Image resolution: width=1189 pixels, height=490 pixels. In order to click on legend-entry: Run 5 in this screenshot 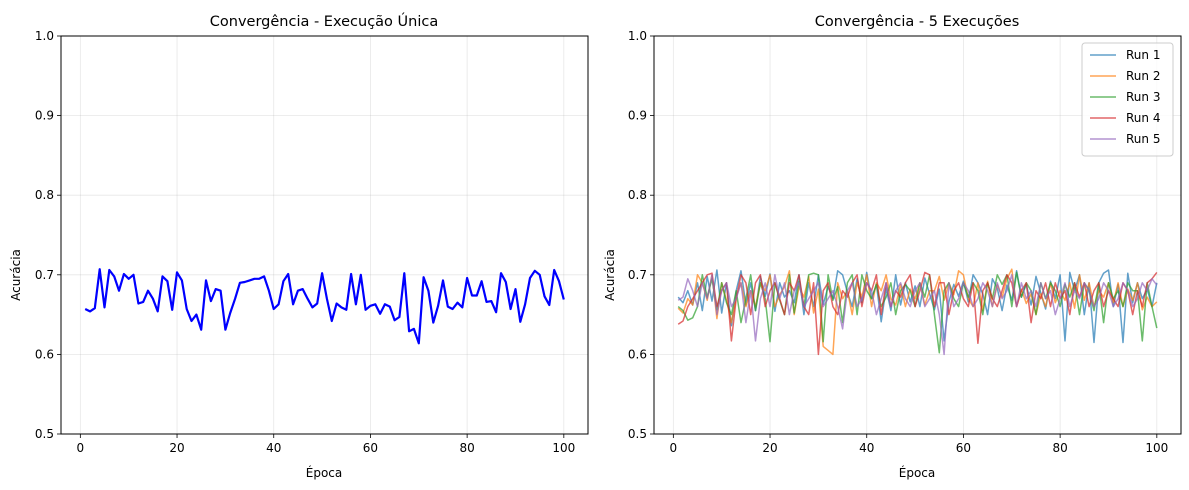, I will do `click(1143, 139)`.